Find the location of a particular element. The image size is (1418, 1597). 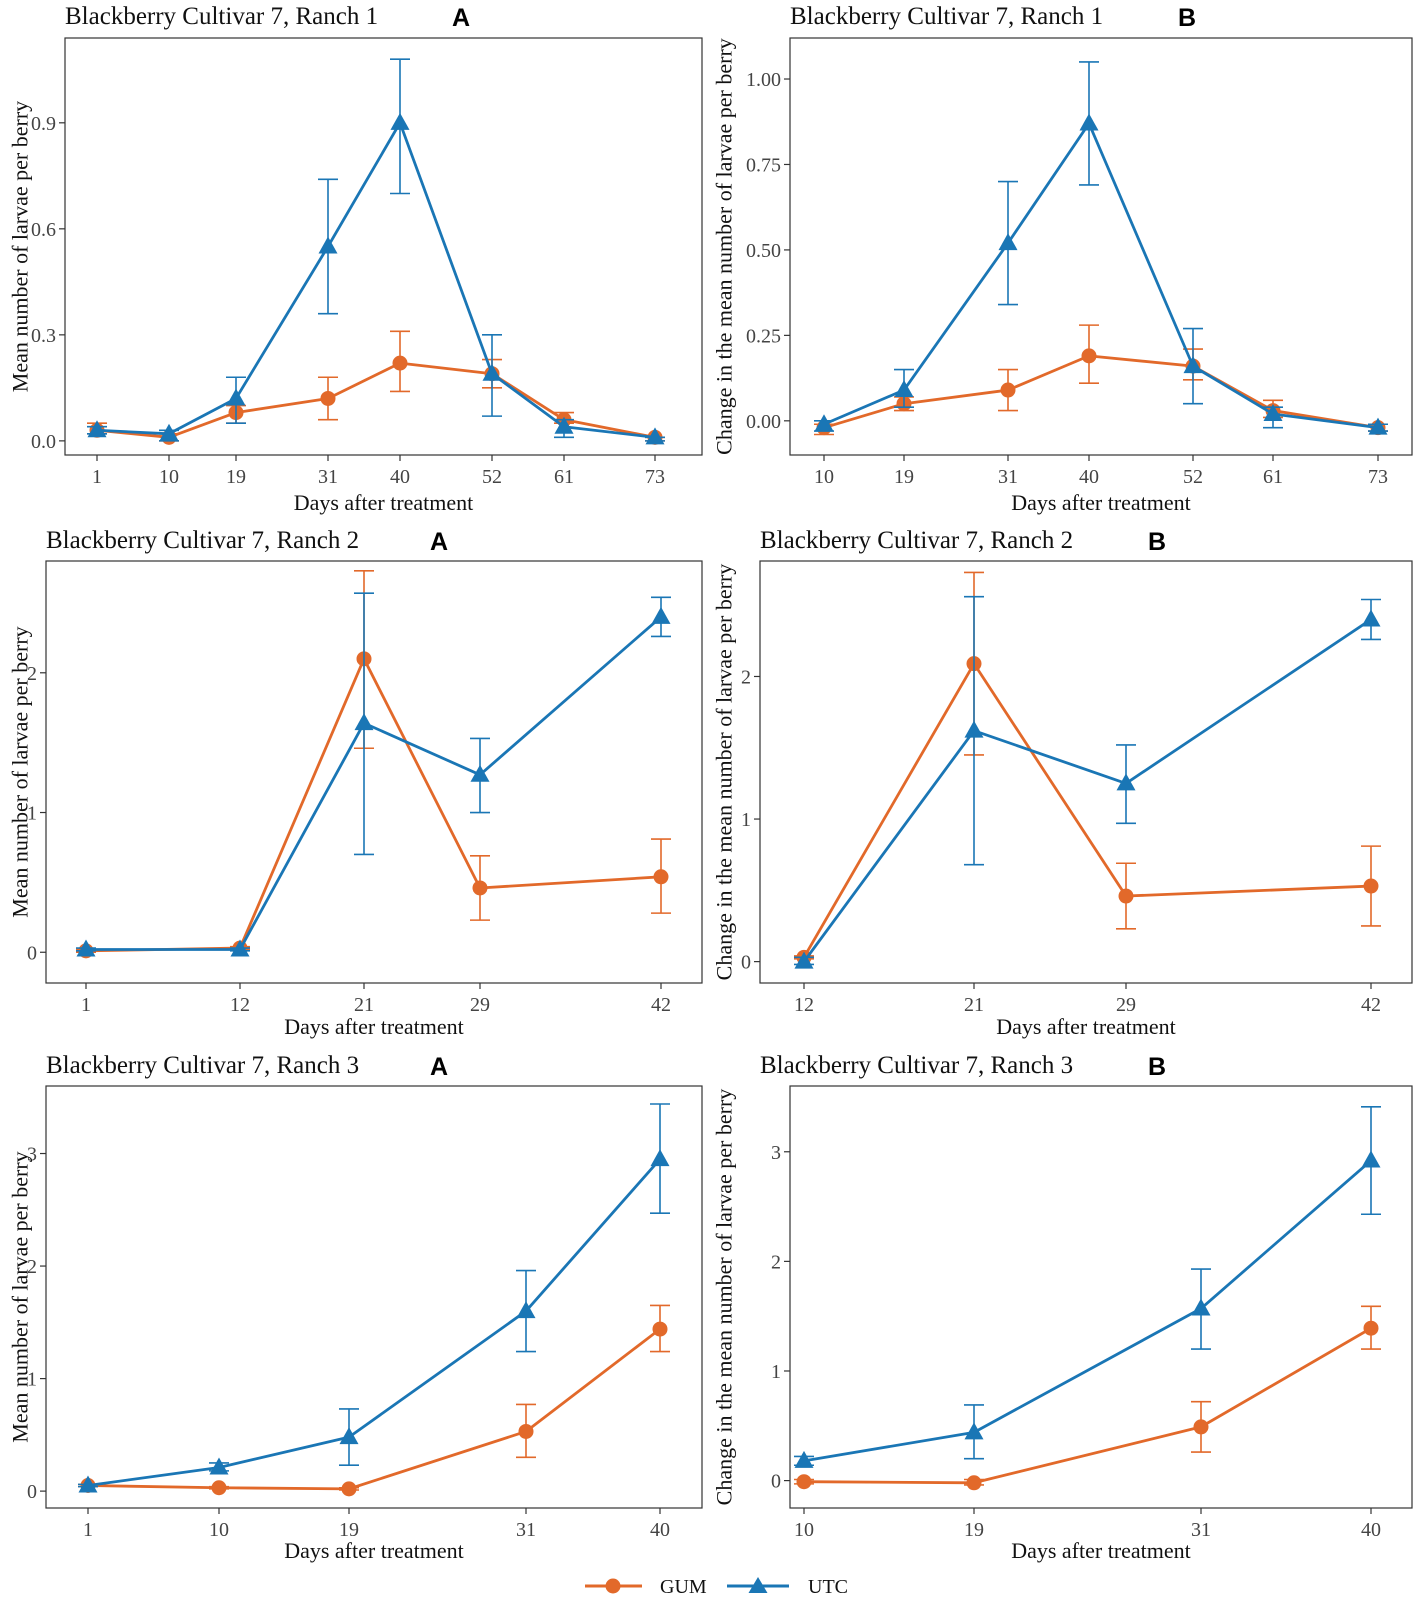

y-tick-label: 0.9 is located at coordinates (43, 124).